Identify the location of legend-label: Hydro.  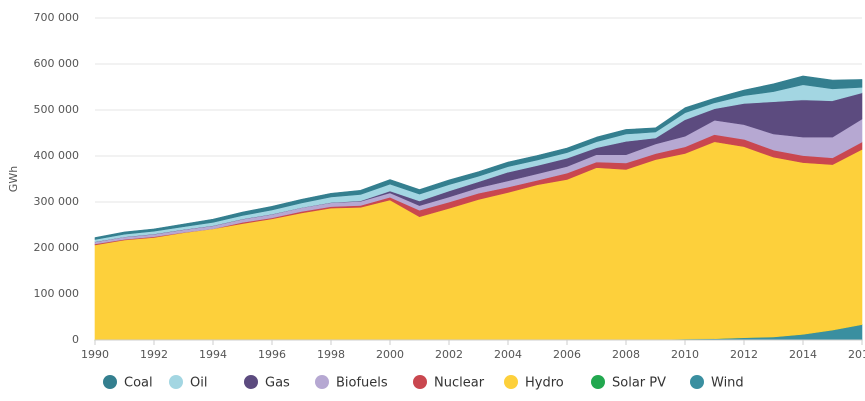
(544, 383).